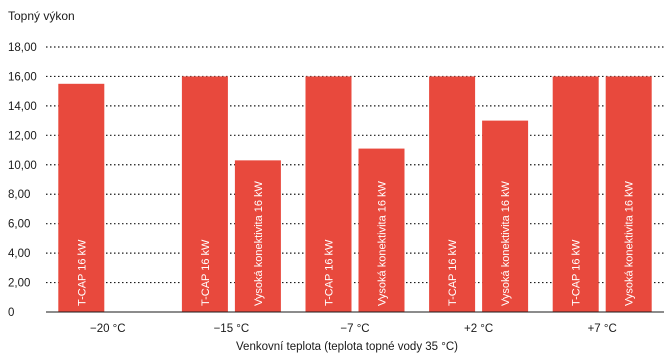  I want to click on y-tick-label: 10,00, so click(22, 166).